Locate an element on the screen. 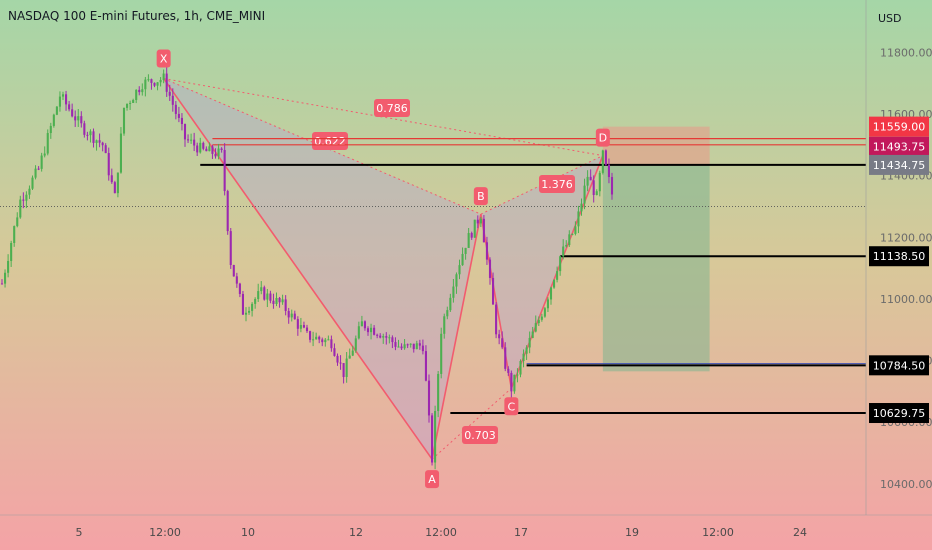  ratio-label: 0.622 is located at coordinates (330, 141).